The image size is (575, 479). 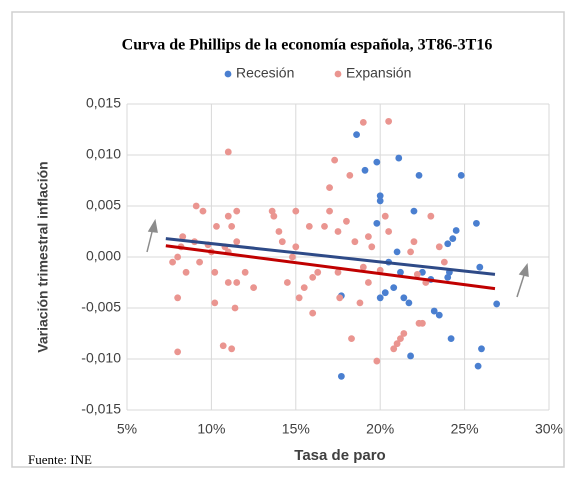 What do you see at coordinates (380, 429) in the screenshot?
I see `x-tick-label: 20%` at bounding box center [380, 429].